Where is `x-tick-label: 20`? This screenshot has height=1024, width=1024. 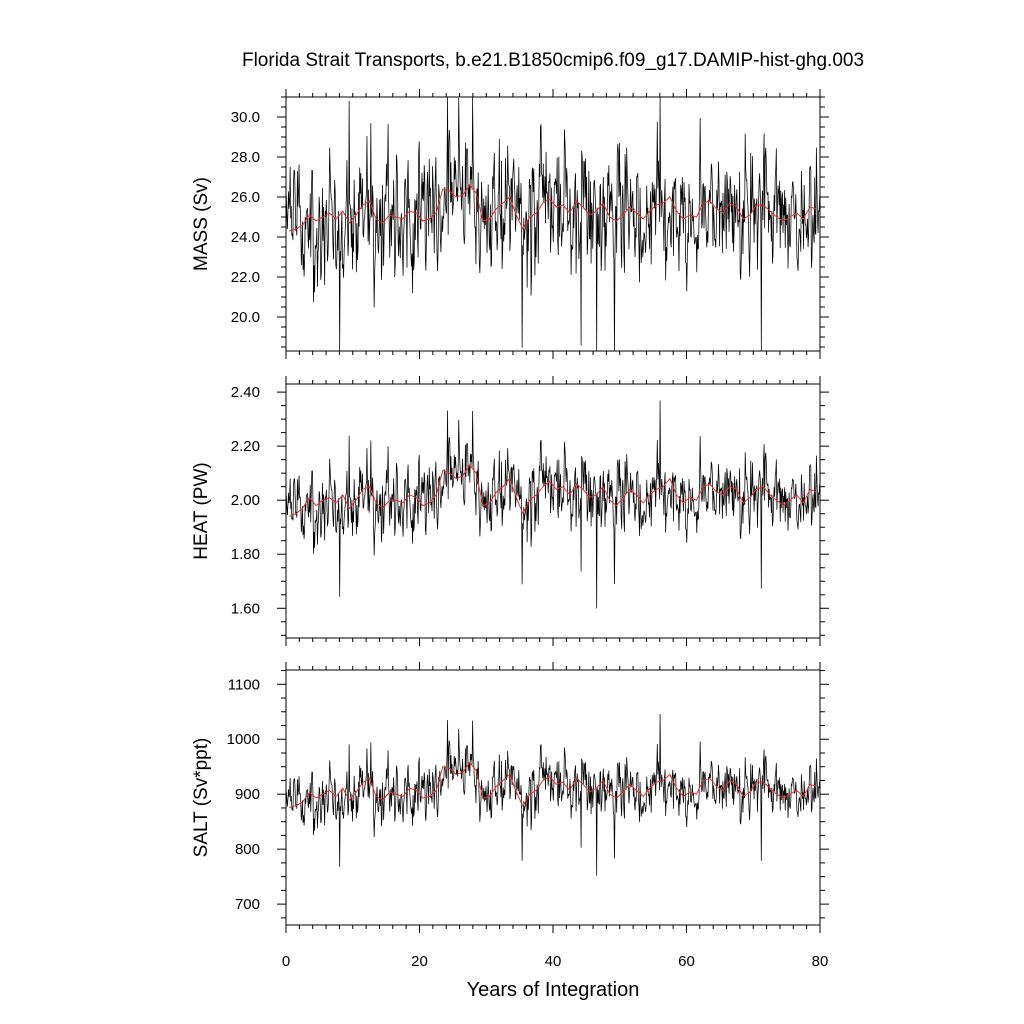 x-tick-label: 20 is located at coordinates (419, 961).